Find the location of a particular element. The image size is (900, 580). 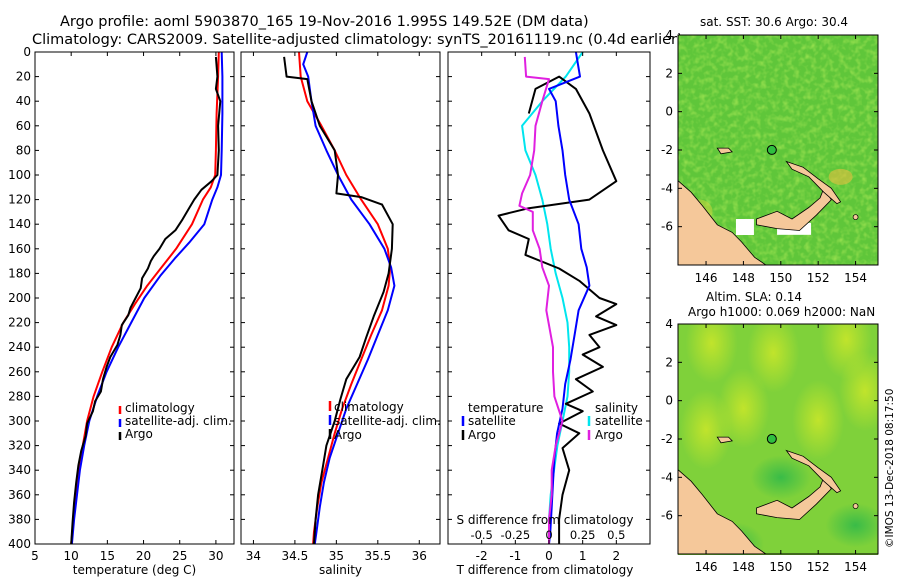

sla-map-subtitle: Argo h1000: 0.069 h2000: NaN is located at coordinates (781, 312).